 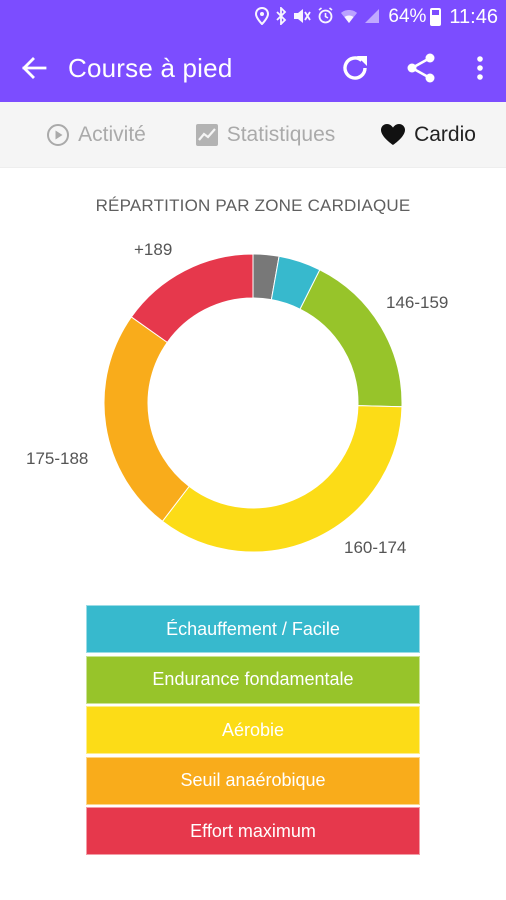 What do you see at coordinates (253, 831) in the screenshot?
I see `legend-item-effort-max: Effort maximum` at bounding box center [253, 831].